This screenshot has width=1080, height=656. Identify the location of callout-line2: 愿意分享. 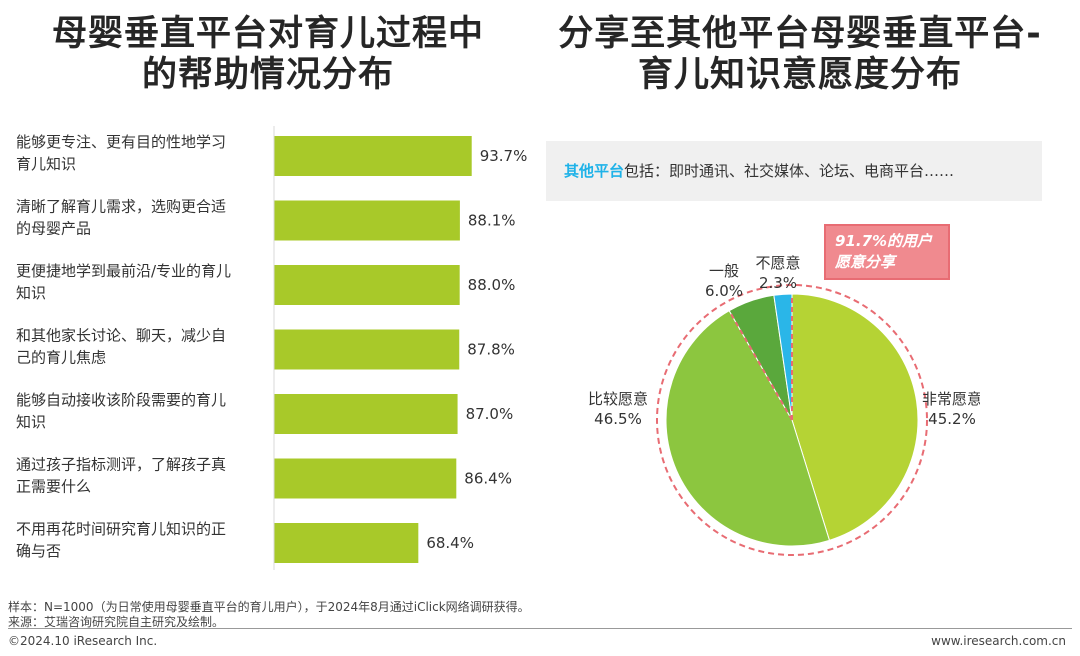
(865, 262).